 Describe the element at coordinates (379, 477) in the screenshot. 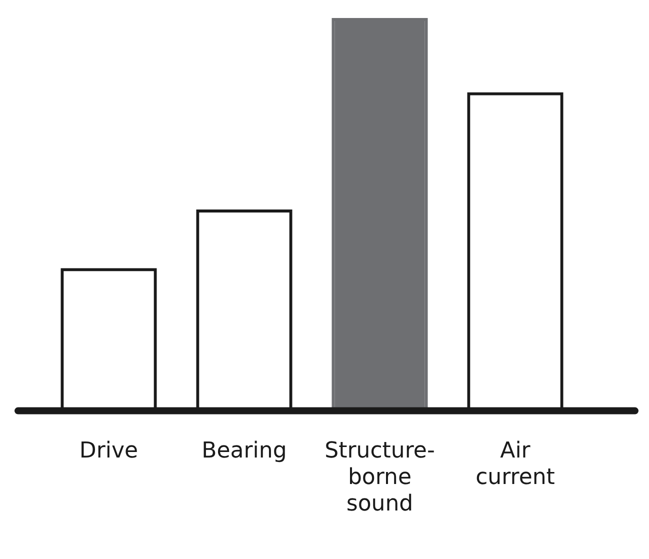

I see `x-tick-label: Structure-borne sound` at that location.